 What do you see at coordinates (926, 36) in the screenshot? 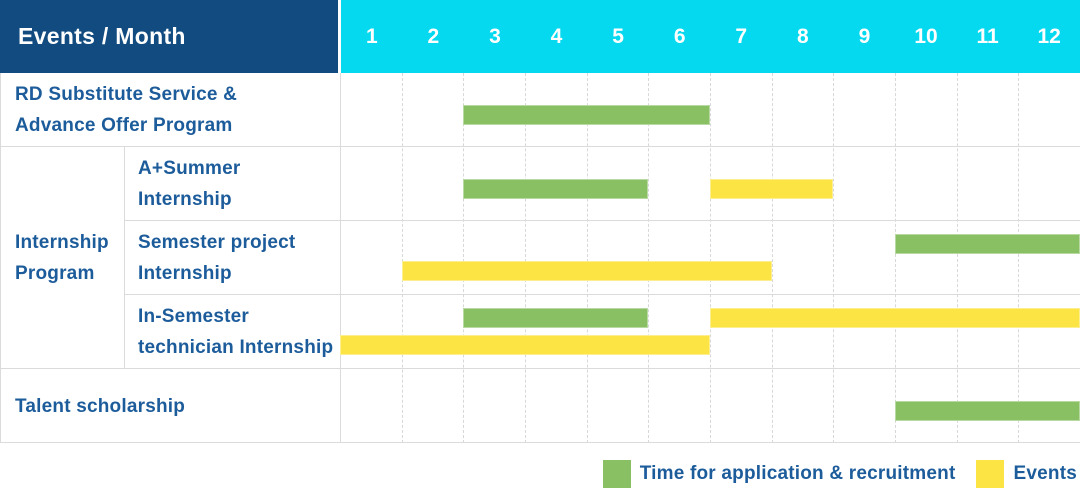
I see `month-header-label: 10` at bounding box center [926, 36].